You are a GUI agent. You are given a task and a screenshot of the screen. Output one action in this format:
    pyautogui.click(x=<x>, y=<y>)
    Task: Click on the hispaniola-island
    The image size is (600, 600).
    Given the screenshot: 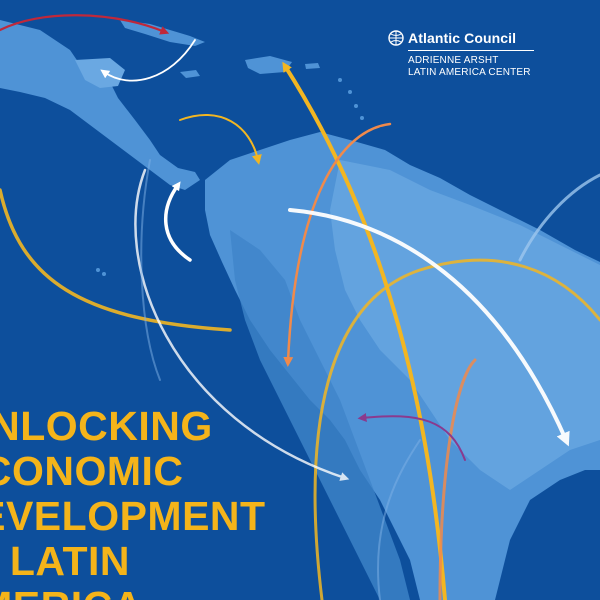 What is the action you would take?
    pyautogui.click(x=268, y=65)
    